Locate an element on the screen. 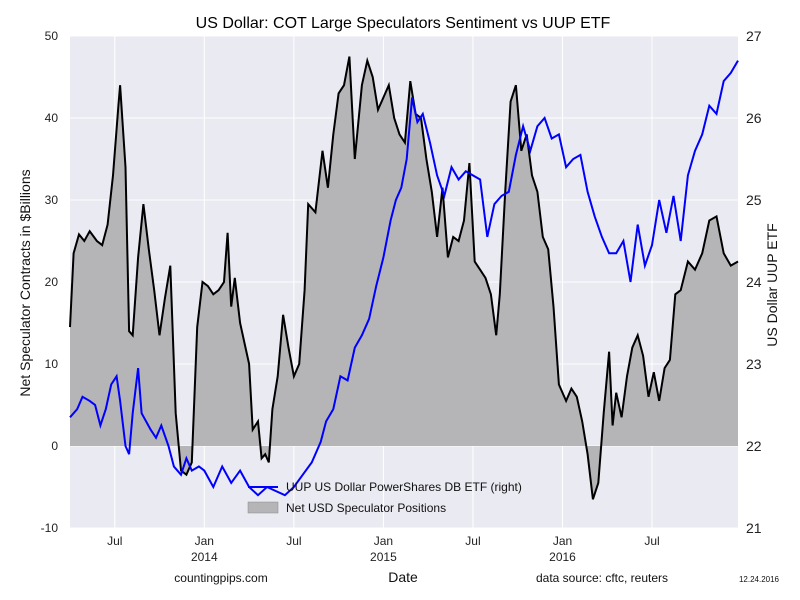 This screenshot has width=800, height=600. y-tick-right: 26 is located at coordinates (754, 118).